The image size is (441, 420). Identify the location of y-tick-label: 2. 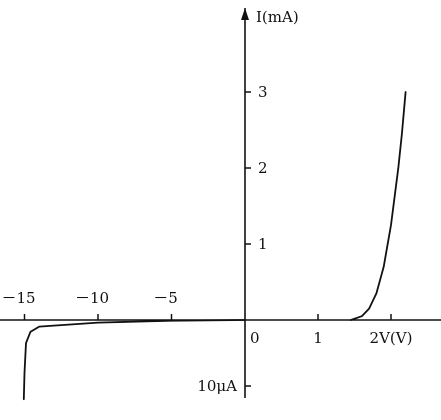
(263, 168).